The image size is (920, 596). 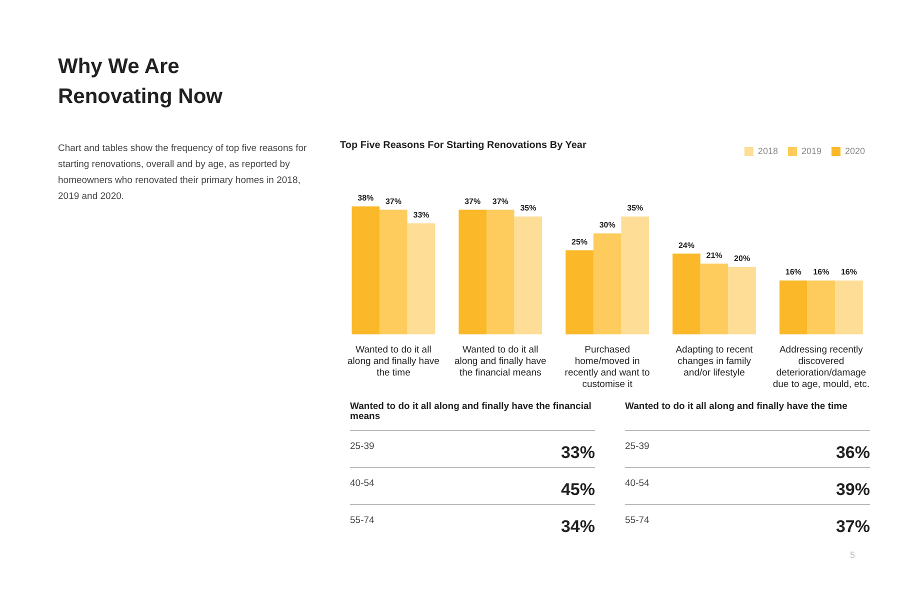 What do you see at coordinates (577, 490) in the screenshot?
I see `text: 45%` at bounding box center [577, 490].